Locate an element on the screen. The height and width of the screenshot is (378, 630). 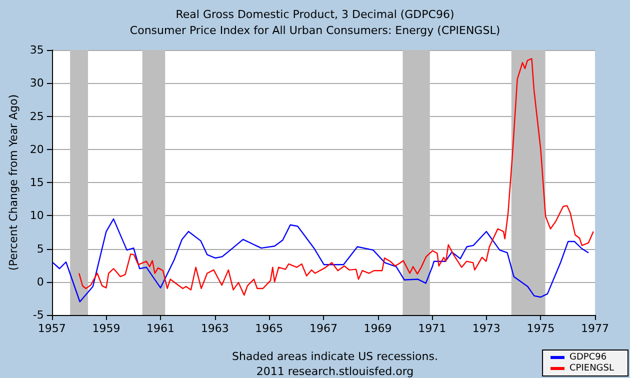
y-tick-label: 0 is located at coordinates (40, 281).